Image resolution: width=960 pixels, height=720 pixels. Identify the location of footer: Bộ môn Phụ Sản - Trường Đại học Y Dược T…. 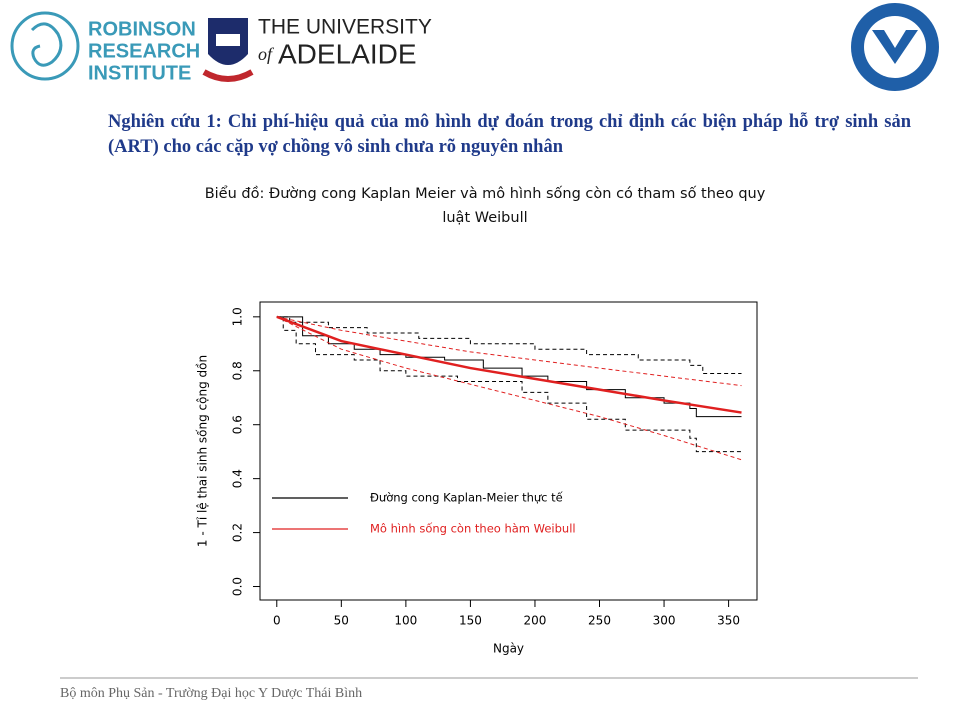
(211, 693).